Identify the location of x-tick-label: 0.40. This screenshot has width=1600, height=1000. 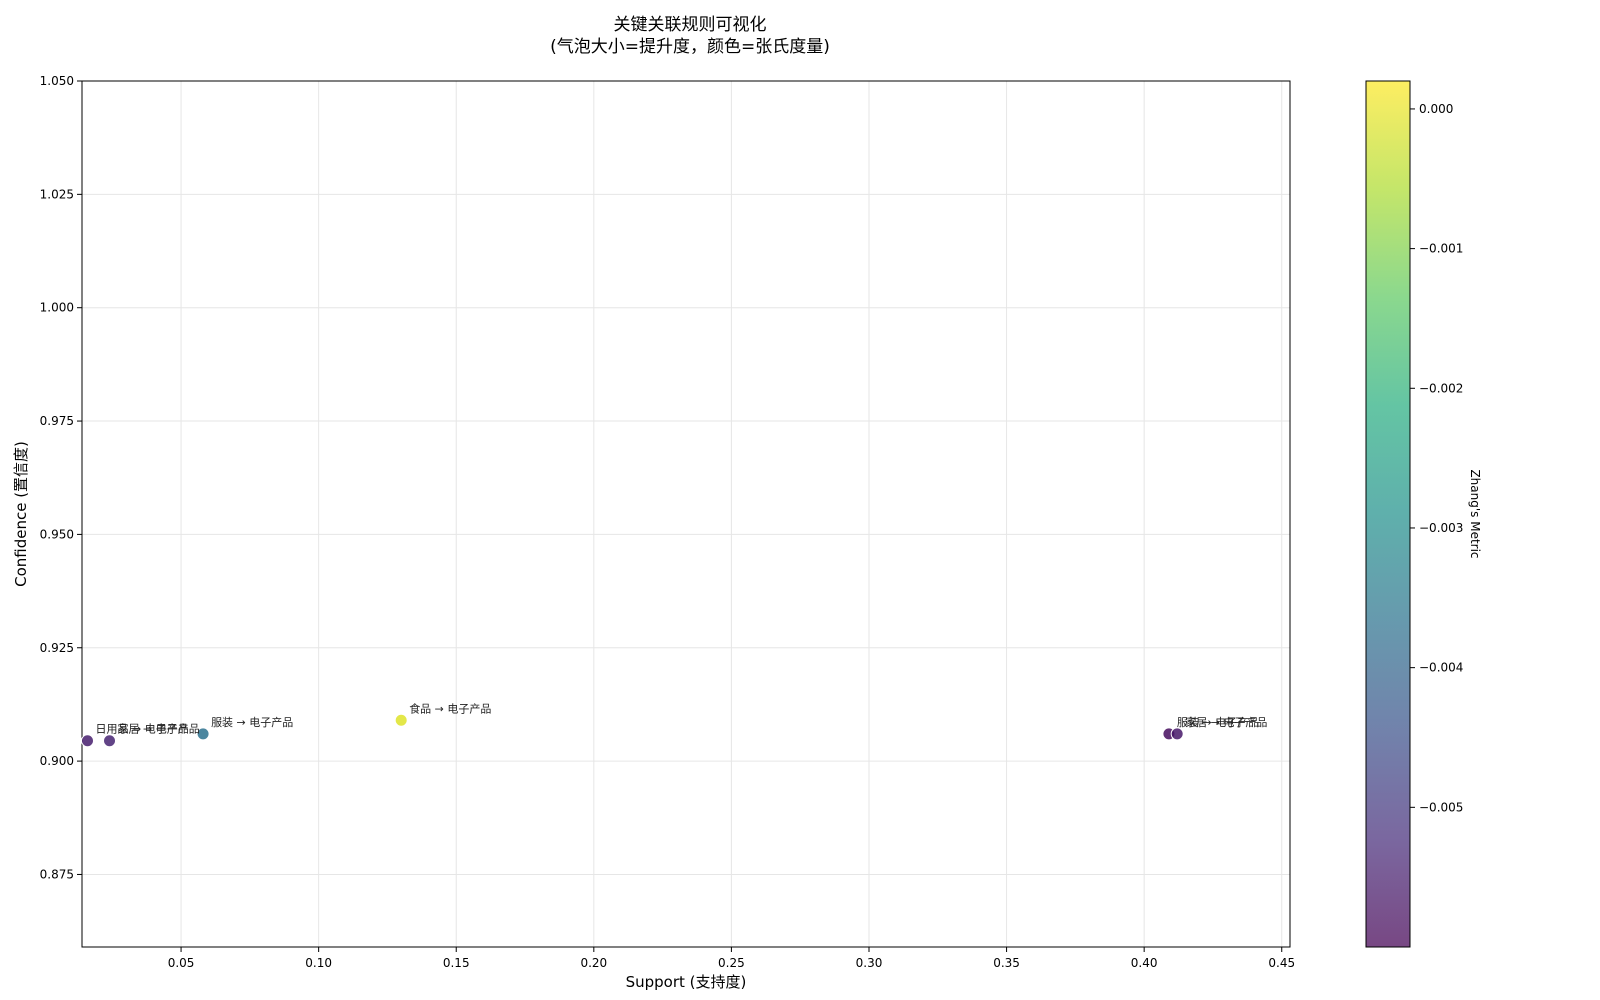
(1144, 963).